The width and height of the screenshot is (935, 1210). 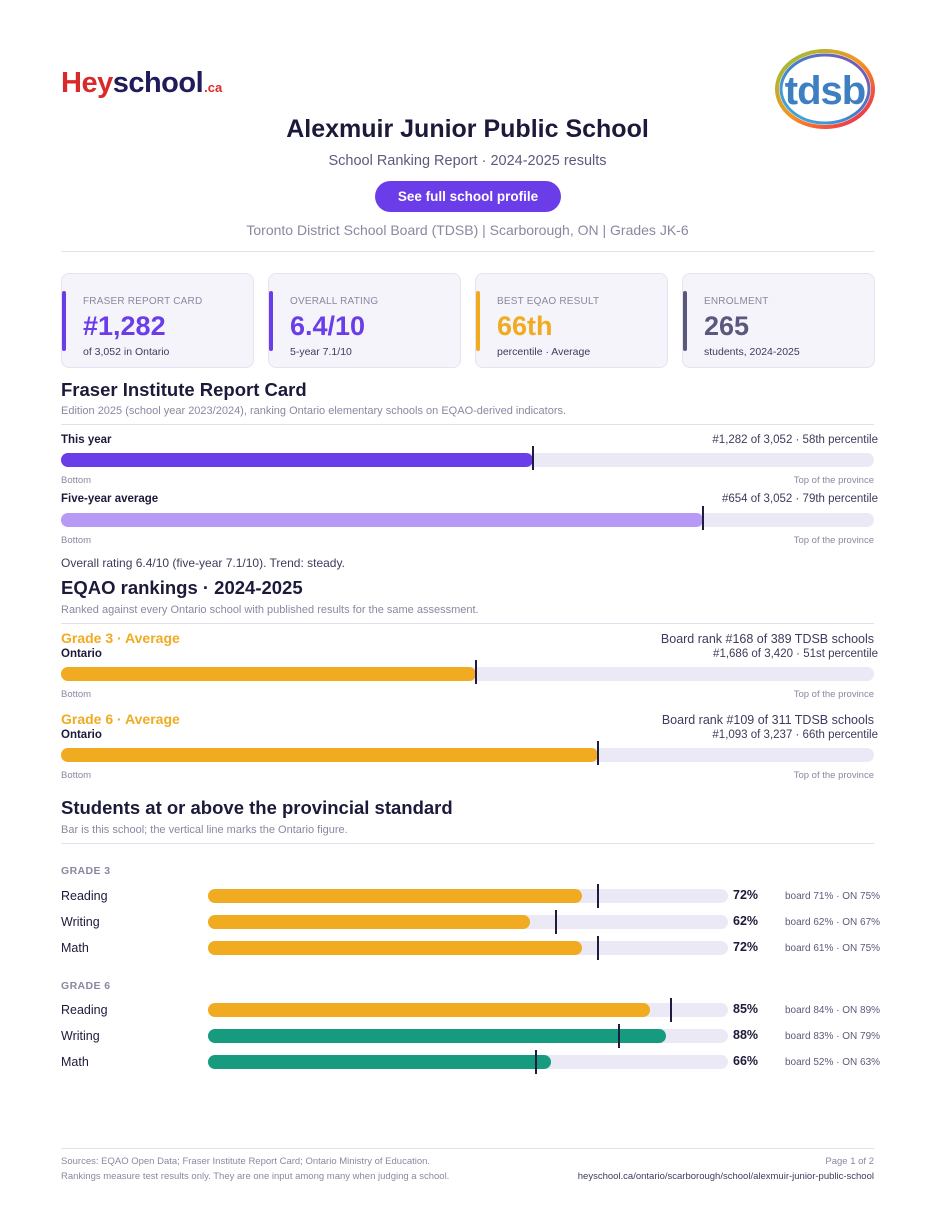 What do you see at coordinates (849, 1161) in the screenshot?
I see `page-number: Page 1 of 2` at bounding box center [849, 1161].